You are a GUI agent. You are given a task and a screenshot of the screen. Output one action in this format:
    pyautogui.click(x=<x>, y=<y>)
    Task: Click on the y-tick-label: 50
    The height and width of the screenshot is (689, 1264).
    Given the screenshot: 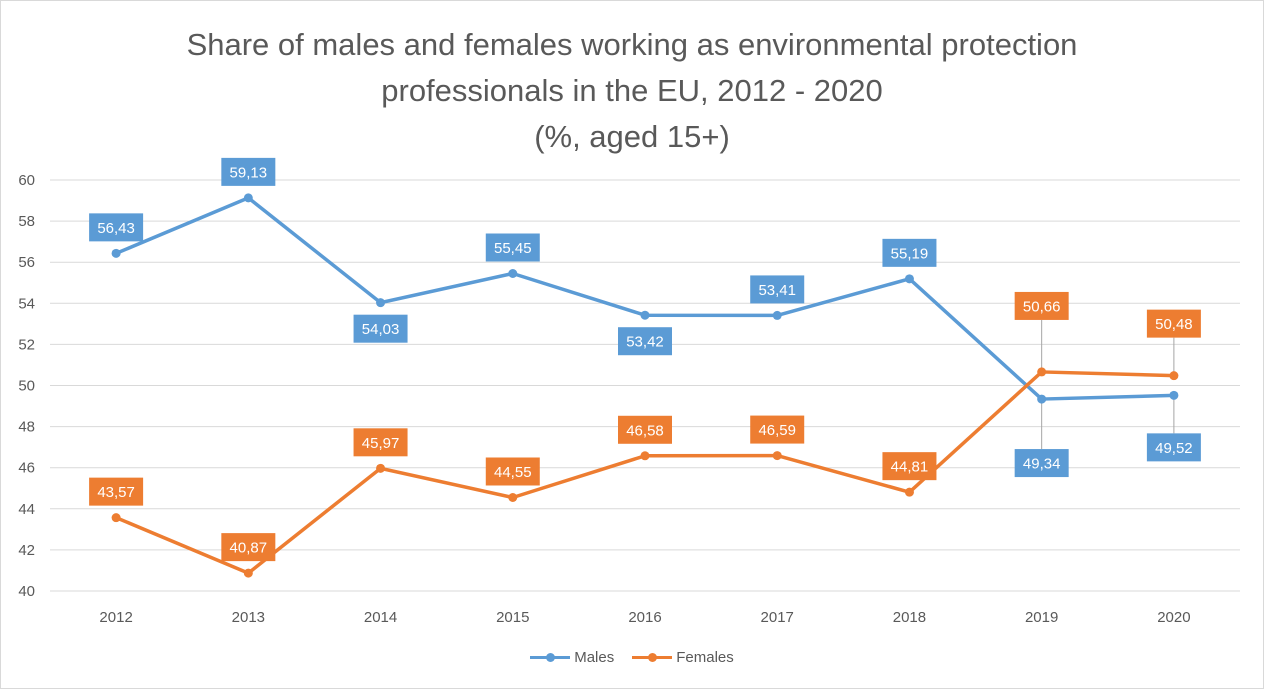 What is the action you would take?
    pyautogui.click(x=26, y=386)
    